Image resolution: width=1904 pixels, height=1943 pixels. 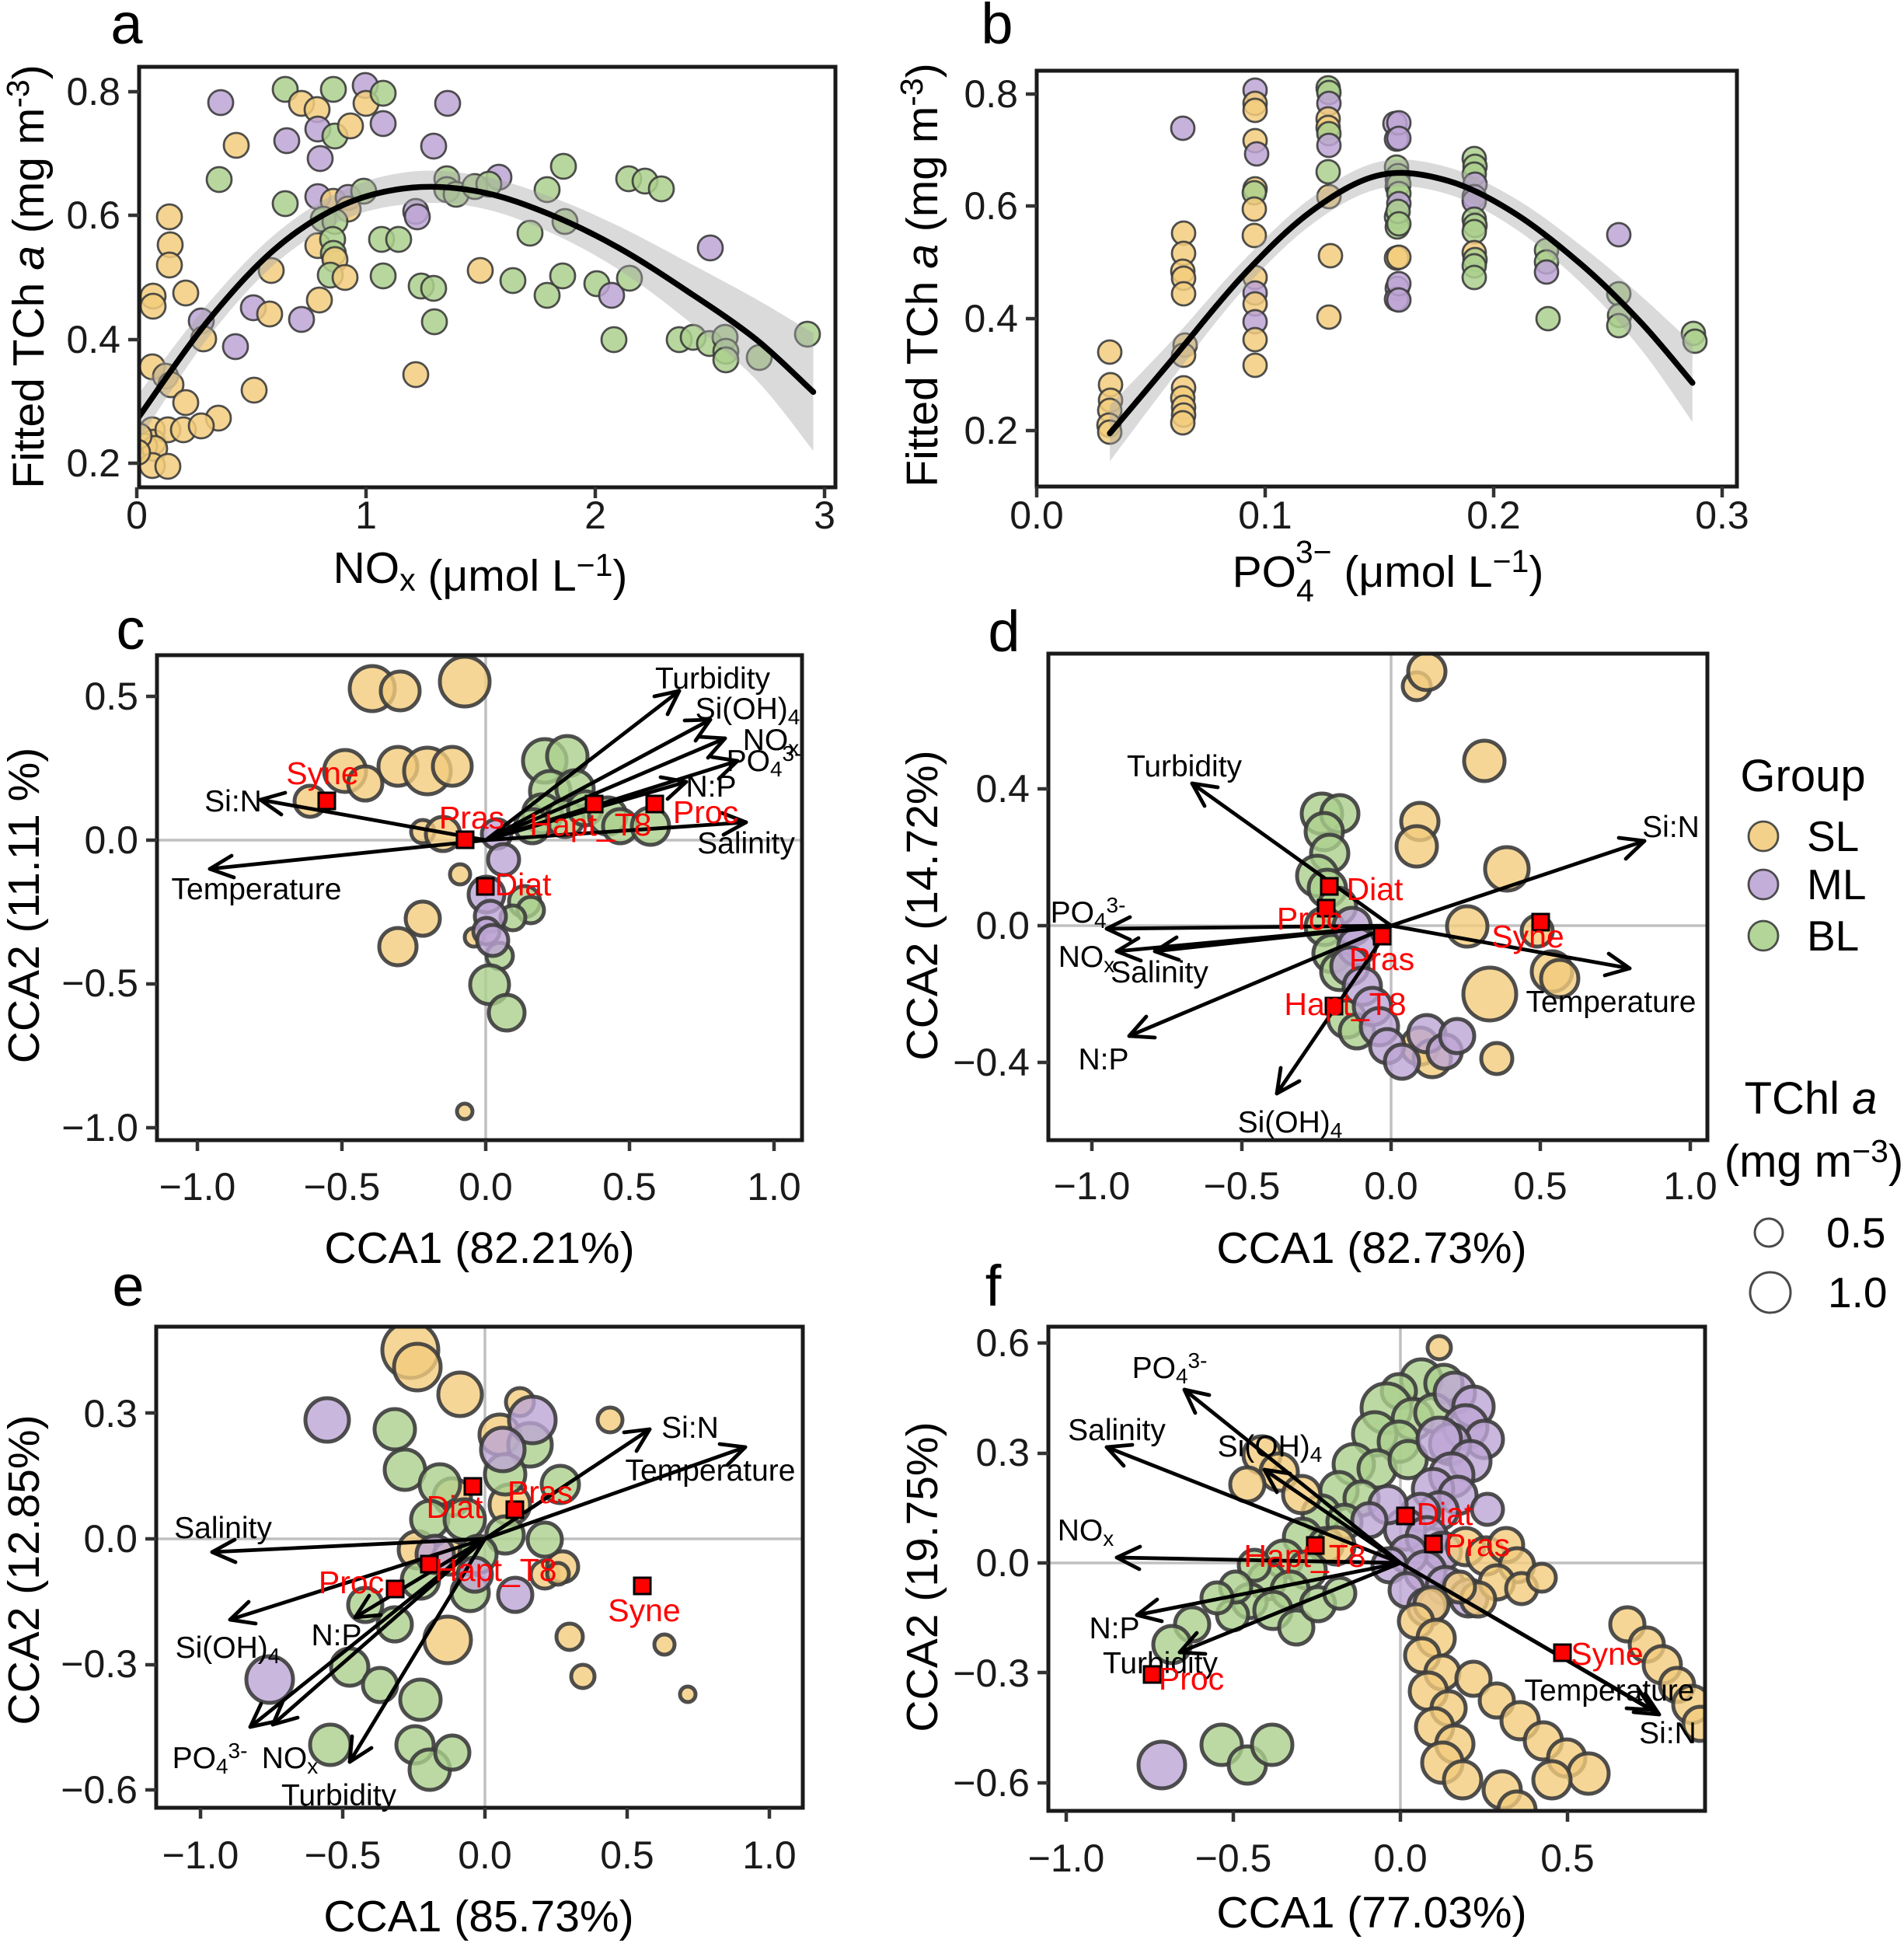 I want to click on svg-text: NOx, so click(x=1086, y=1532).